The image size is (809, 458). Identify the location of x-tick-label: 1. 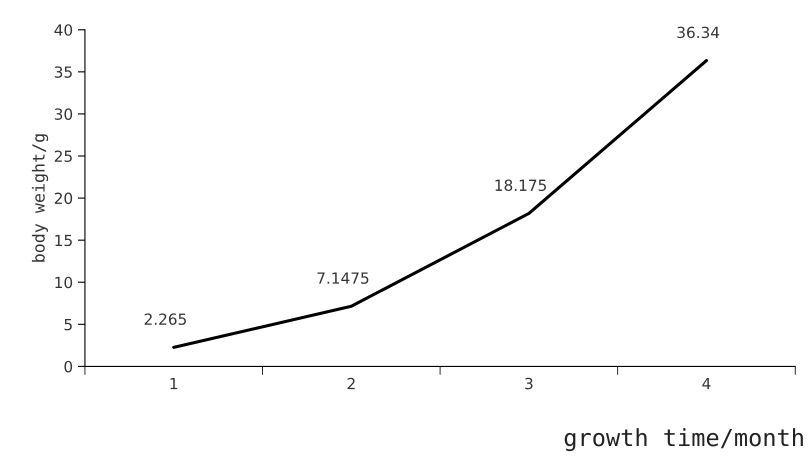
(174, 384).